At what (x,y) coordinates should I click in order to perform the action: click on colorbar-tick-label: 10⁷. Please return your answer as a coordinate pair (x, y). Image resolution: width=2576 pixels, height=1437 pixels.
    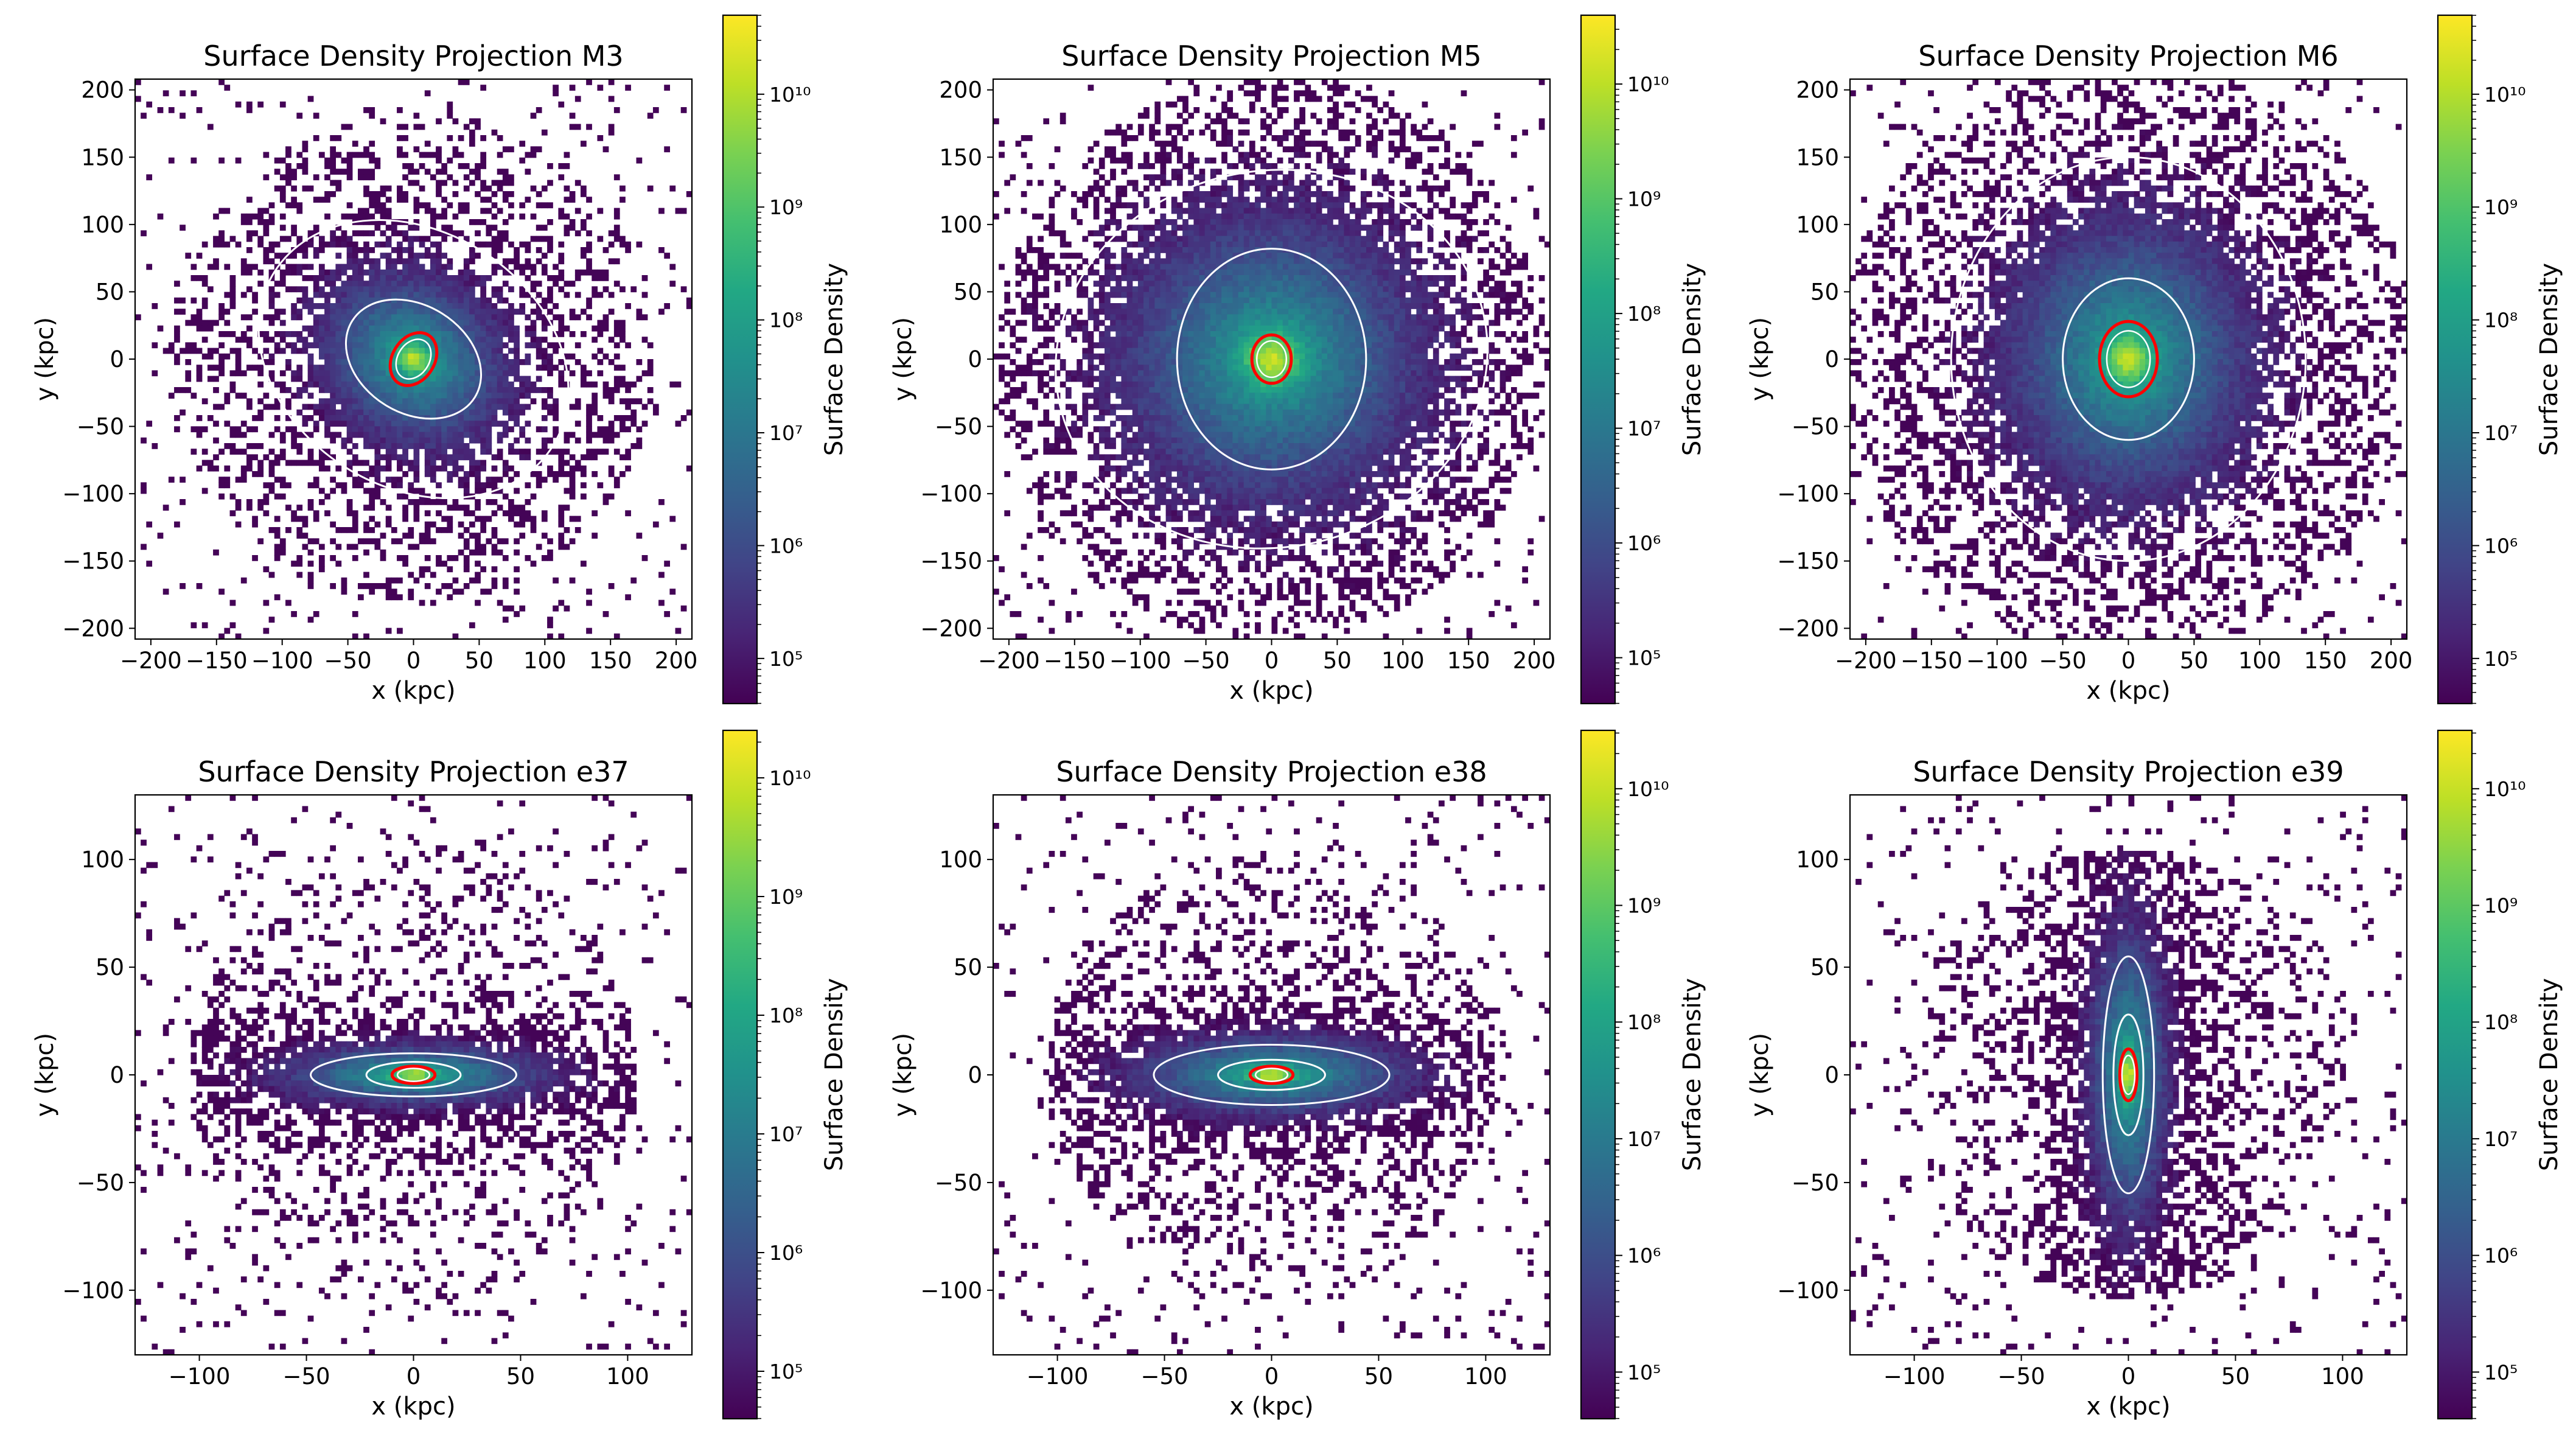
    Looking at the image, I should click on (786, 433).